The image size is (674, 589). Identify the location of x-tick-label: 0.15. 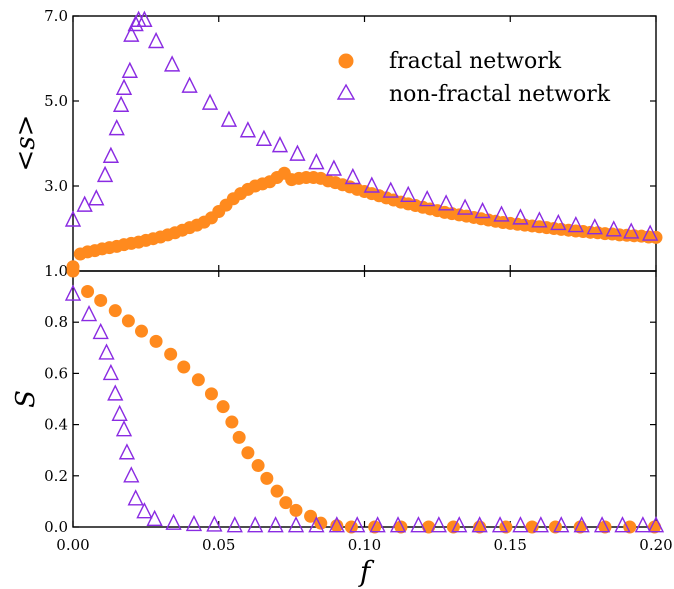
(510, 545).